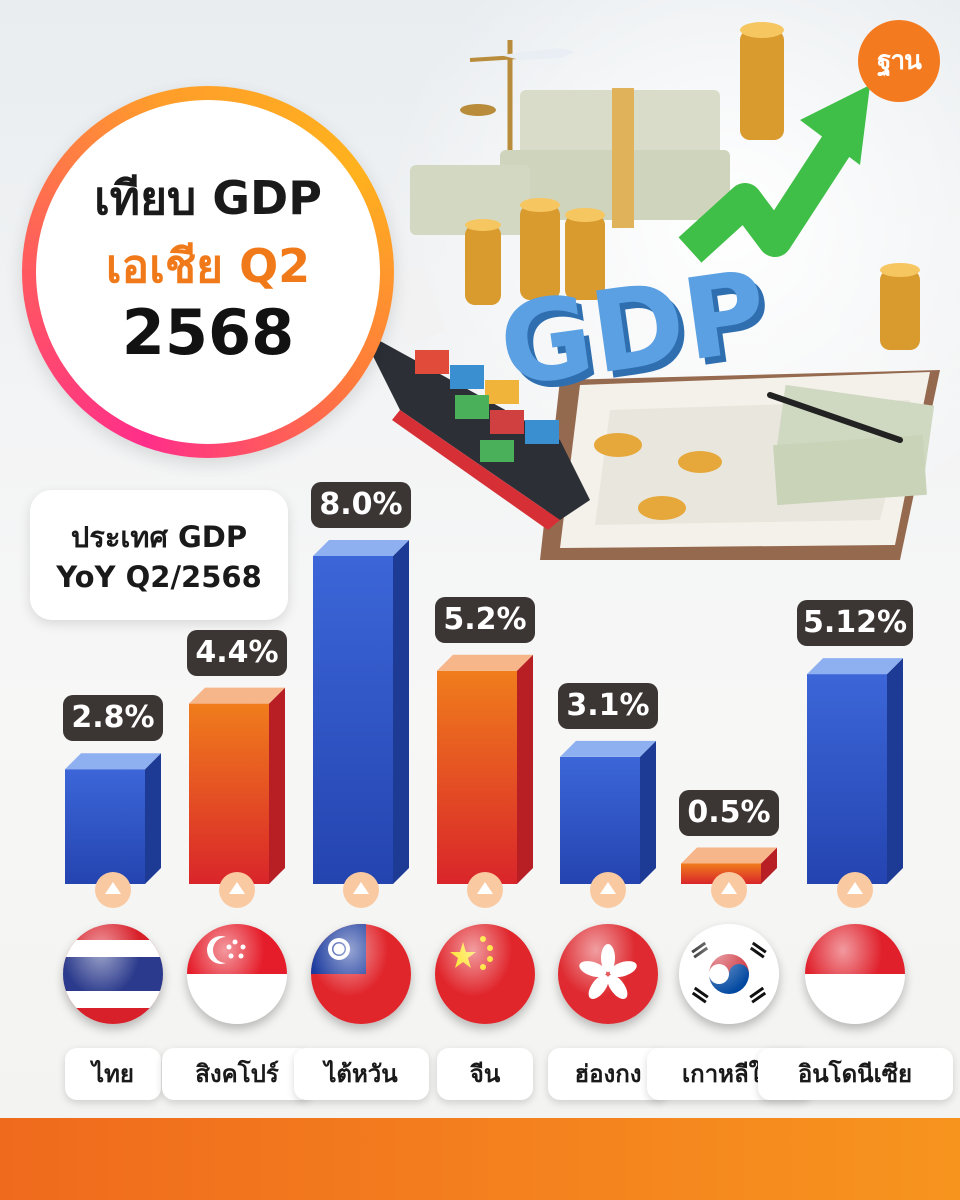  What do you see at coordinates (159, 537) in the screenshot?
I see `legend-line-1: ประเทศ GDP` at bounding box center [159, 537].